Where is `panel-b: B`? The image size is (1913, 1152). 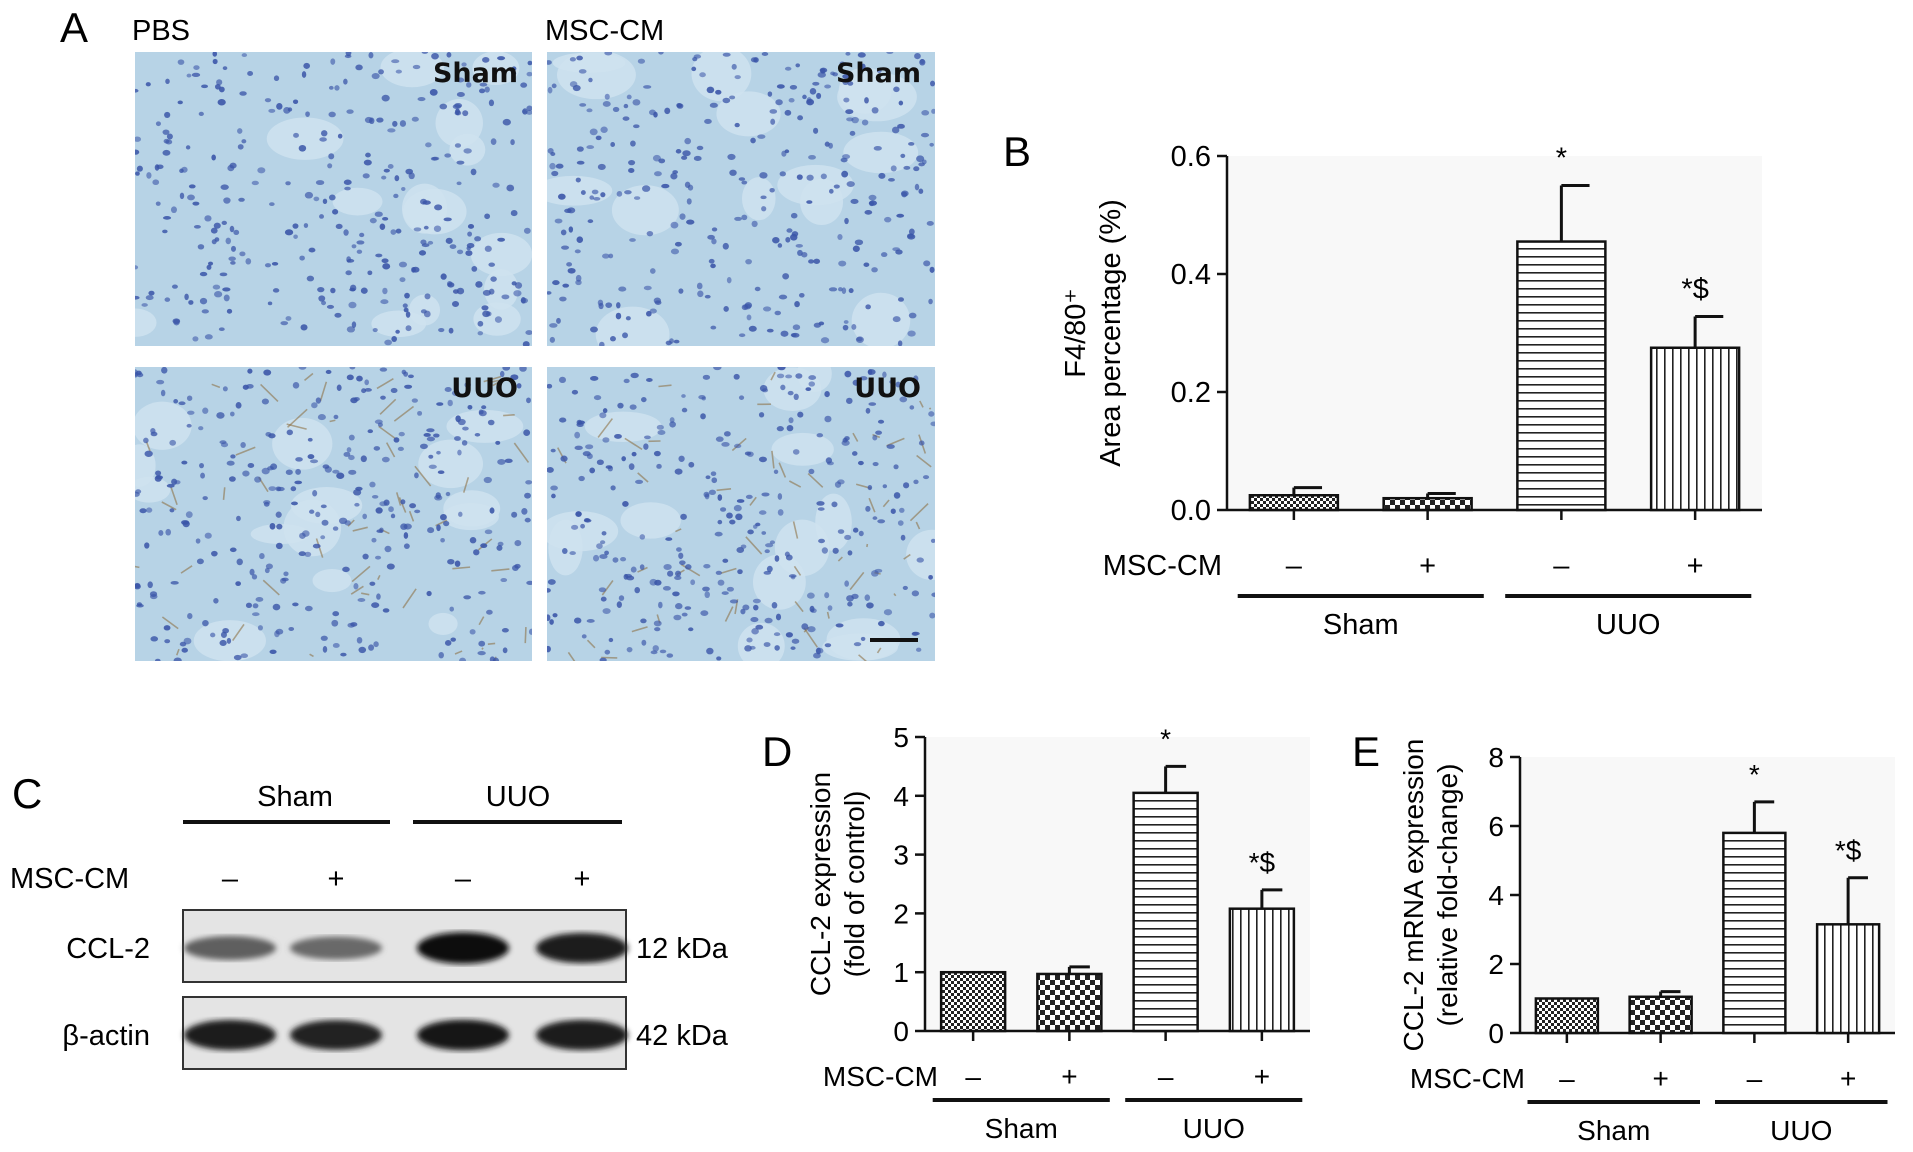 panel-b: B is located at coordinates (1017, 151).